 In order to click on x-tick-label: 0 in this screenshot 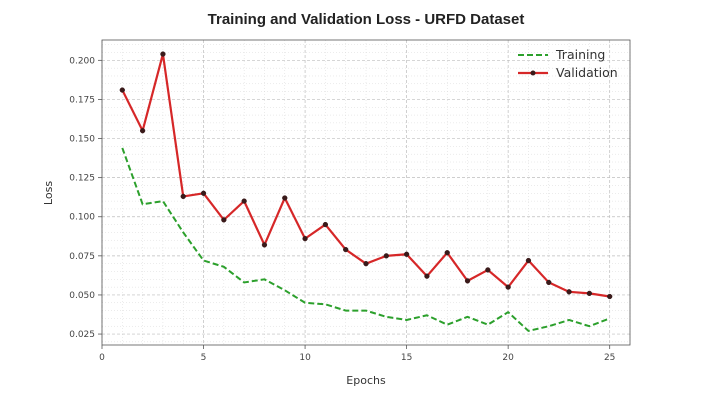, I will do `click(102, 358)`.